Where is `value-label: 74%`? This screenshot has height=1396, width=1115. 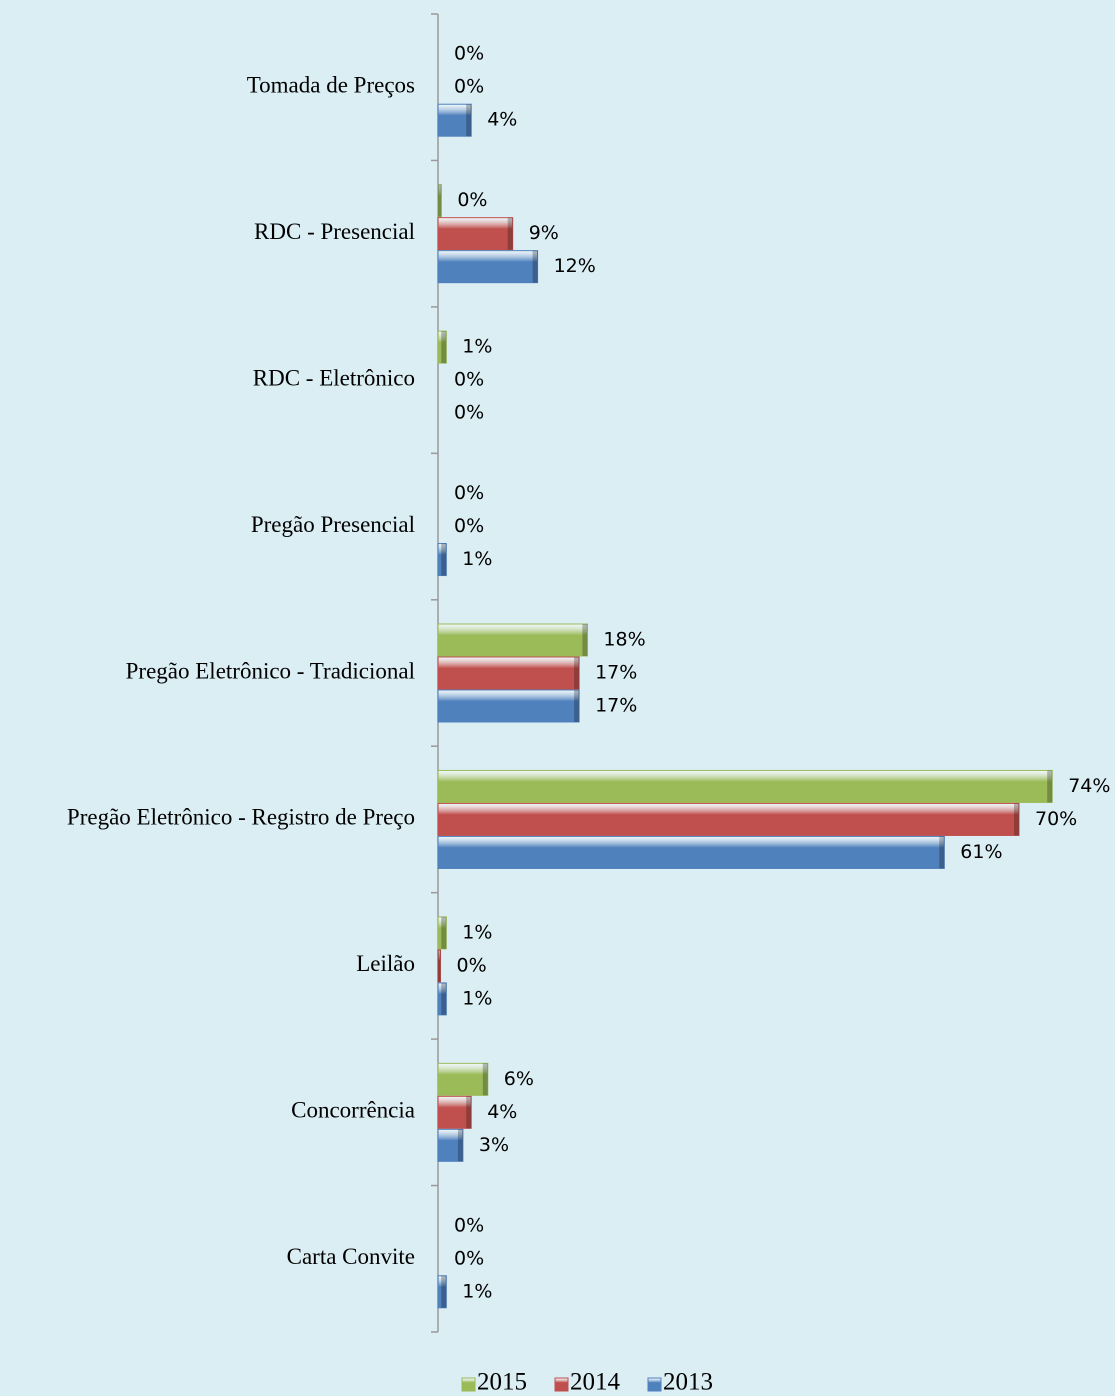
value-label: 74% is located at coordinates (1089, 786).